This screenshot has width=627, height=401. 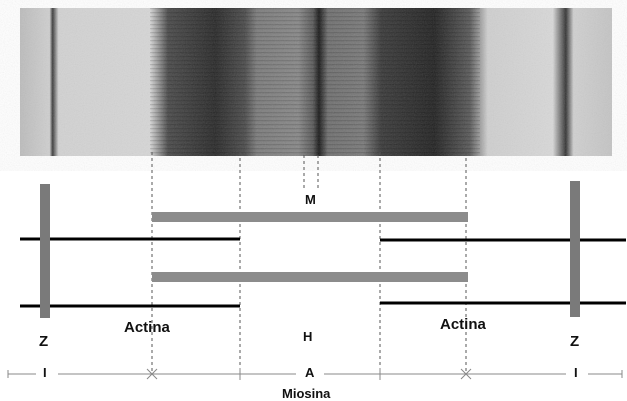 What do you see at coordinates (310, 199) in the screenshot?
I see `m-line-label: M` at bounding box center [310, 199].